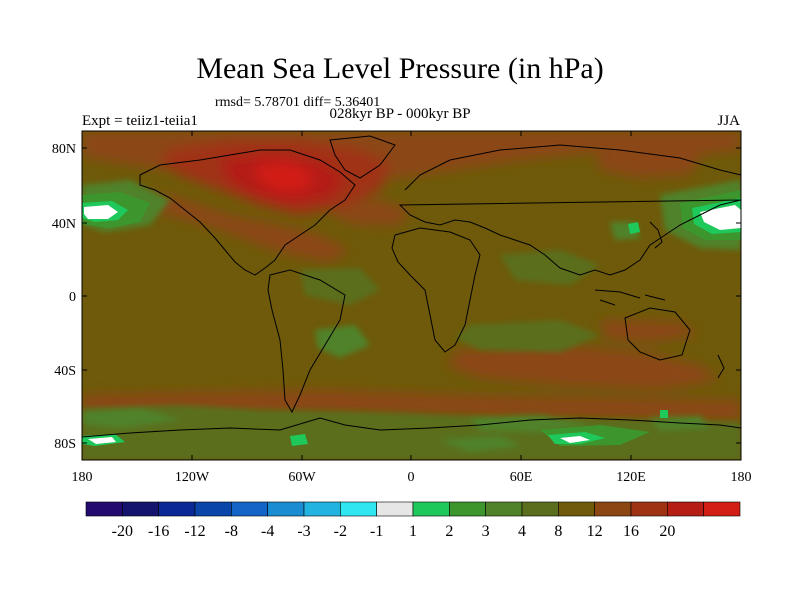 The height and width of the screenshot is (600, 800). What do you see at coordinates (521, 477) in the screenshot?
I see `lon-tick-label: 60E` at bounding box center [521, 477].